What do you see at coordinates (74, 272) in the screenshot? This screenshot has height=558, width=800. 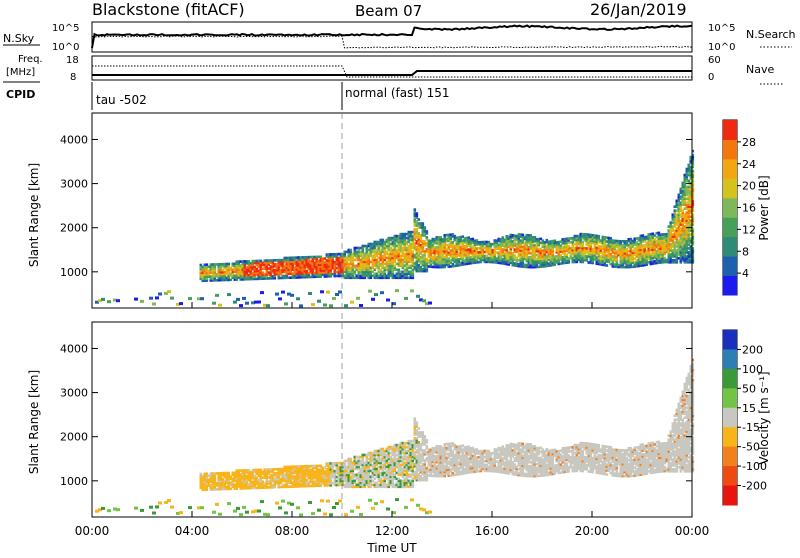 I see `ytick-label: 1000` at bounding box center [74, 272].